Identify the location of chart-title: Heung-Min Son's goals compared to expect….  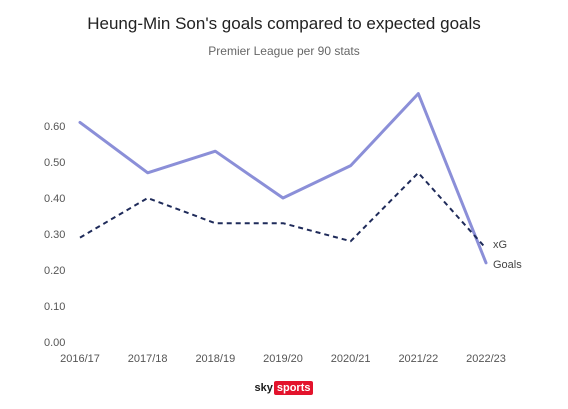
(284, 23).